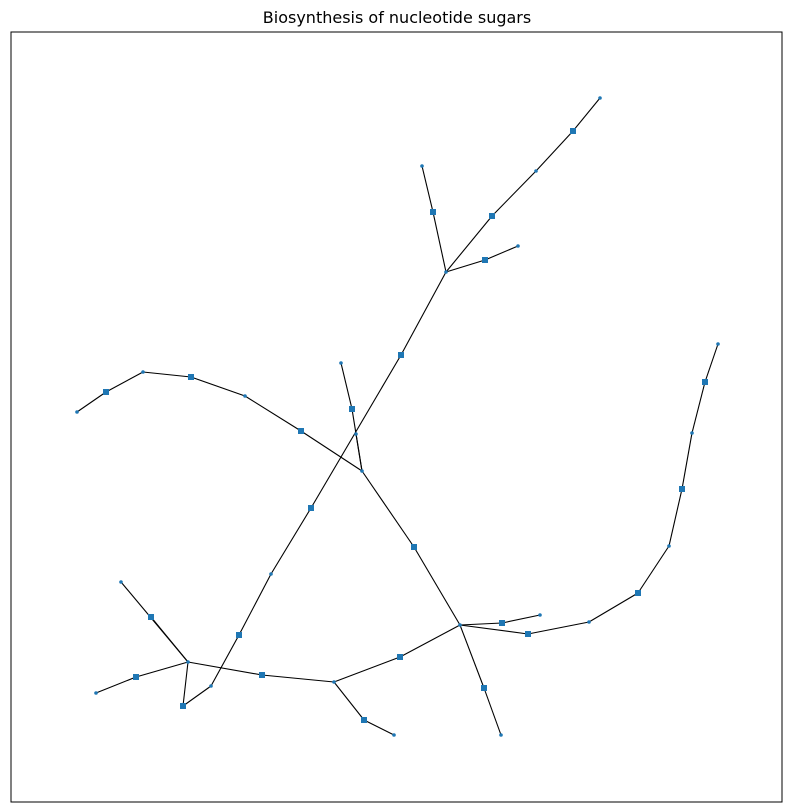  Describe the element at coordinates (540, 615) in the screenshot. I see `node-n29` at that location.